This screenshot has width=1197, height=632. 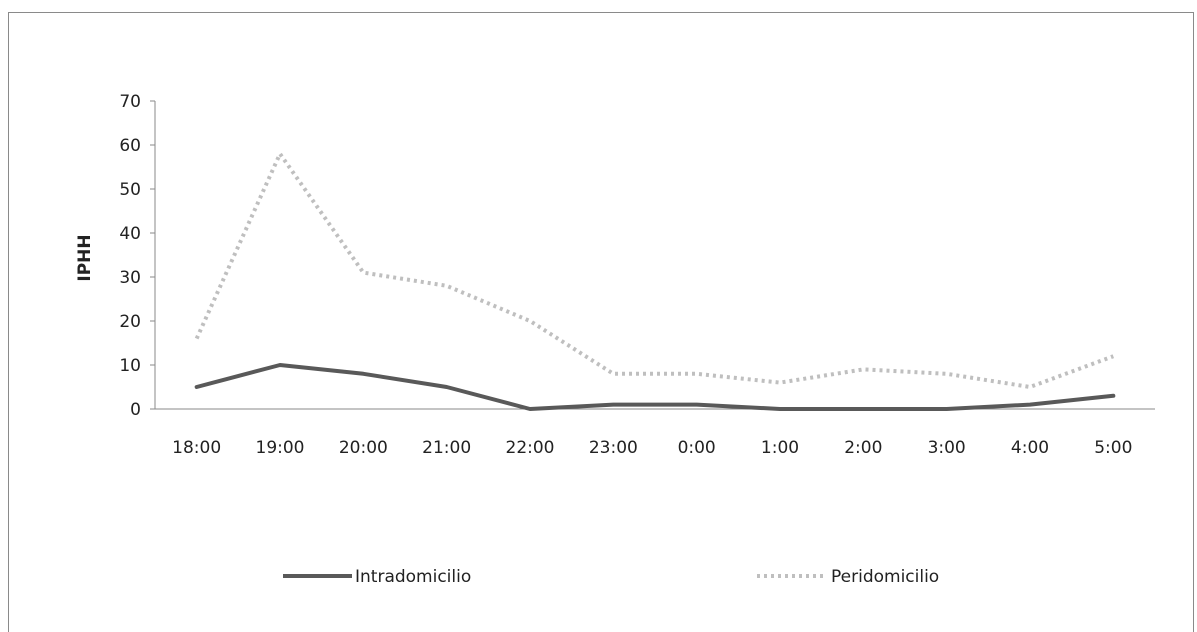 I want to click on y-tick-label-40: 40, so click(x=130, y=234).